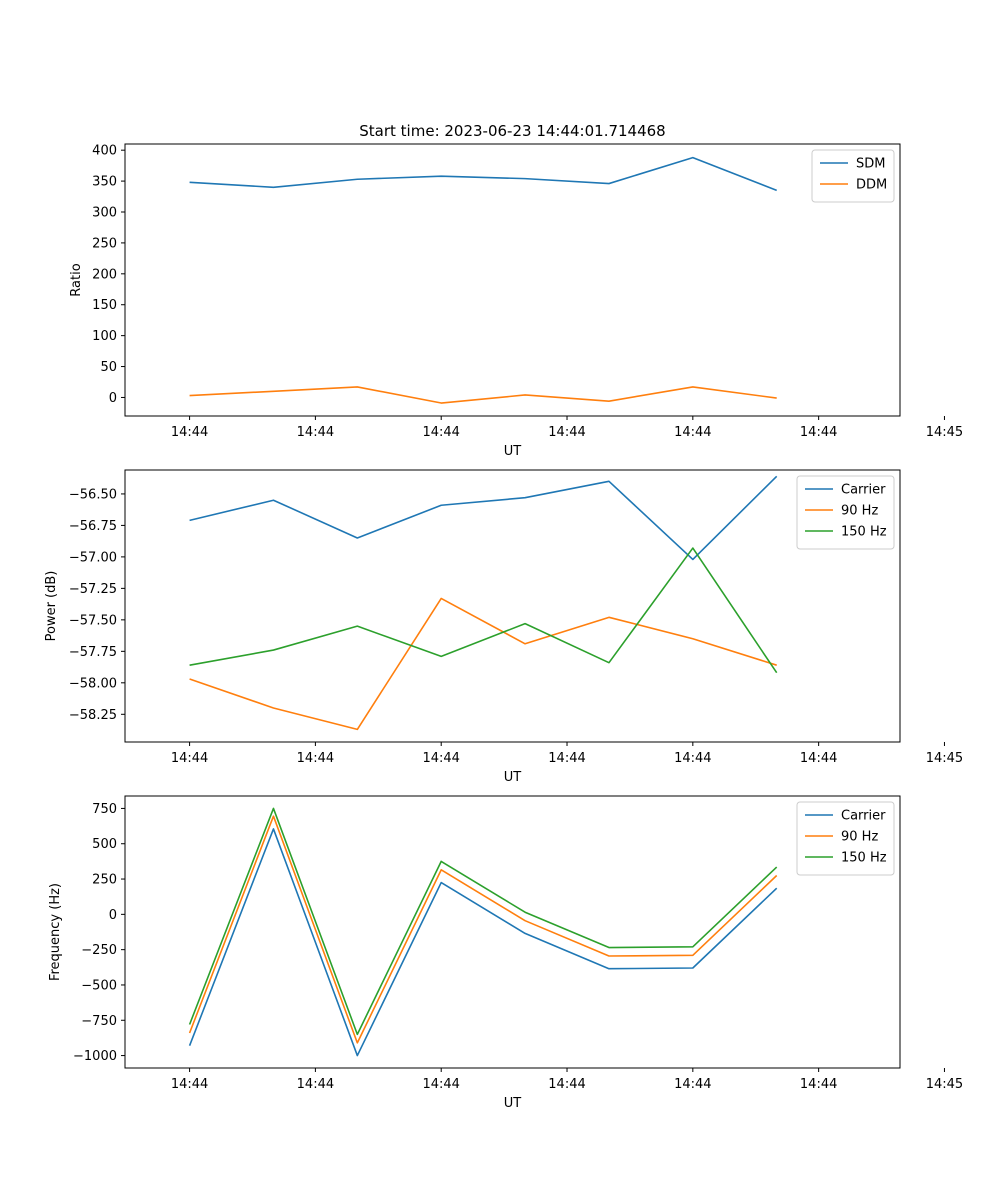 This screenshot has width=1000, height=1200. Describe the element at coordinates (93, 494) in the screenshot. I see `y-tick-label: −56.50` at that location.